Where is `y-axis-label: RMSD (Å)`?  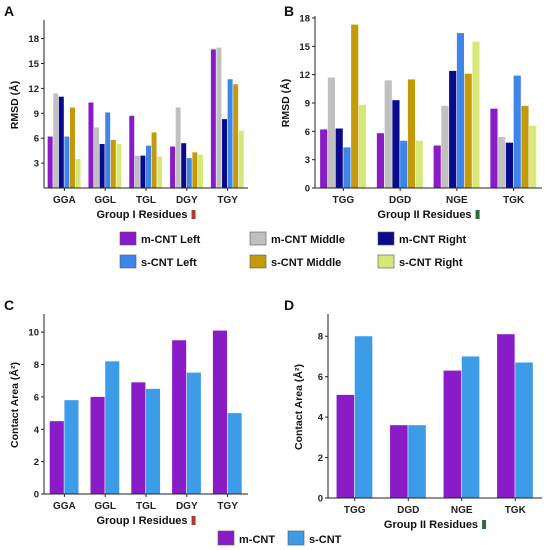 y-axis-label: RMSD (Å) is located at coordinates (285, 103).